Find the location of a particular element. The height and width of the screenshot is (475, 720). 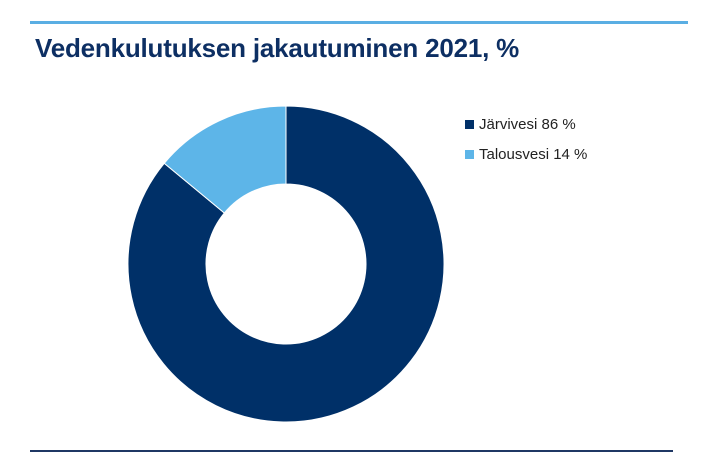

legend-item-jarvivesi: Järvivesi 86 % is located at coordinates (526, 124).